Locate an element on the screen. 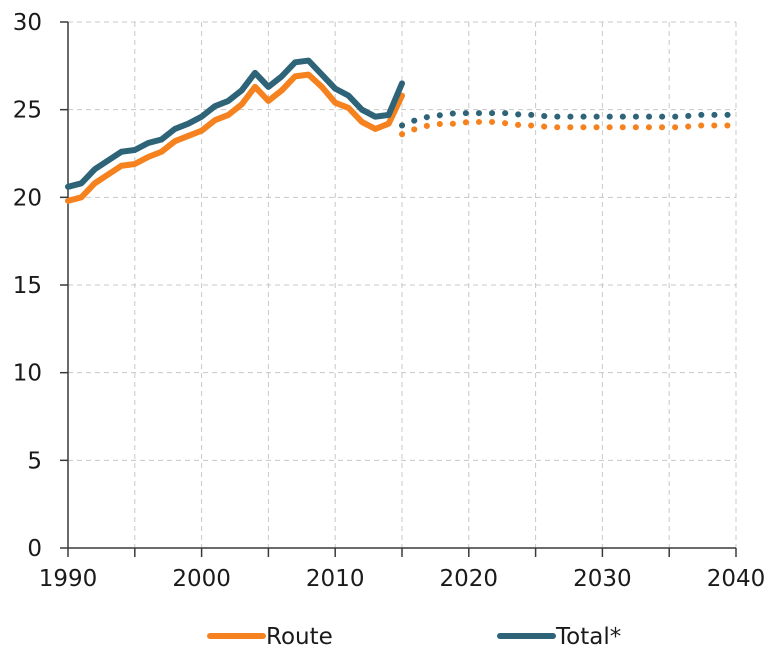 Image resolution: width=770 pixels, height=648 pixels. y-tick-label: 25 is located at coordinates (27, 111).